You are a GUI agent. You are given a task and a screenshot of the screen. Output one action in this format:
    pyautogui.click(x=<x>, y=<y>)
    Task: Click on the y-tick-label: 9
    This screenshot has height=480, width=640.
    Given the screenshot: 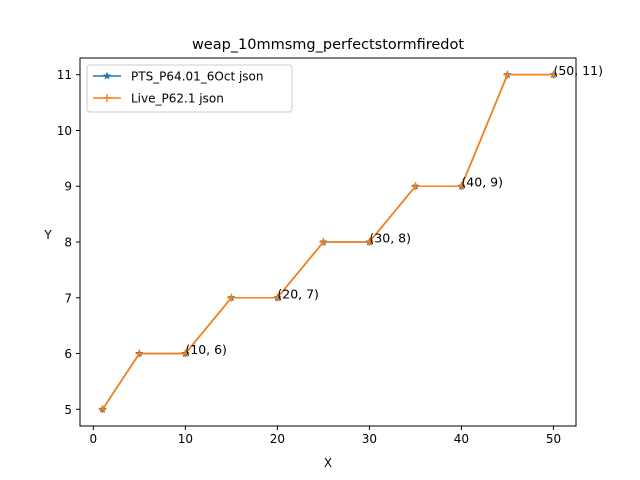 What is the action you would take?
    pyautogui.click(x=68, y=187)
    